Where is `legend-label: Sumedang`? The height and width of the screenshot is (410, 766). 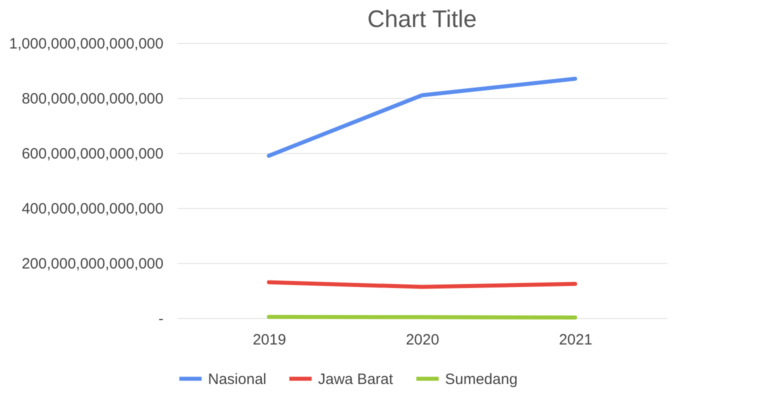 legend-label: Sumedang is located at coordinates (481, 379).